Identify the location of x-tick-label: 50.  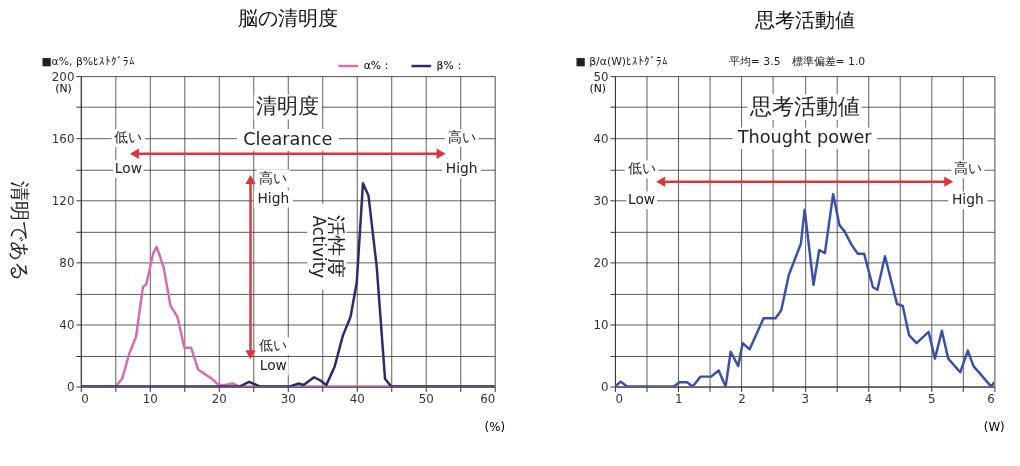
(426, 398).